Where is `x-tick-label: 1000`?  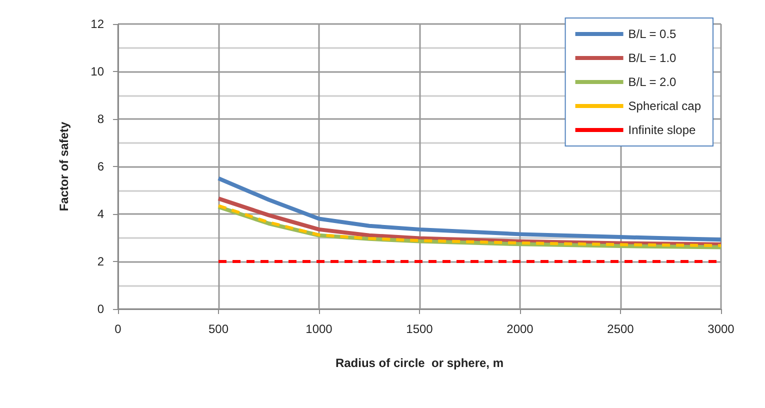
x-tick-label: 1000 is located at coordinates (319, 329).